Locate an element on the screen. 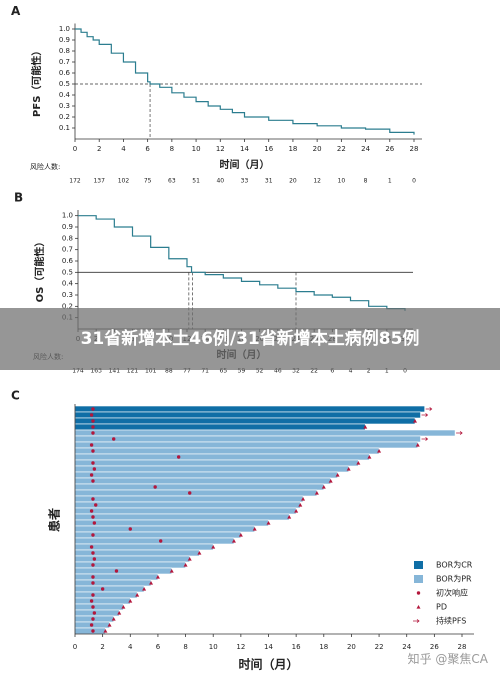 The width and height of the screenshot is (500, 679). risk-count: 51 is located at coordinates (196, 181).